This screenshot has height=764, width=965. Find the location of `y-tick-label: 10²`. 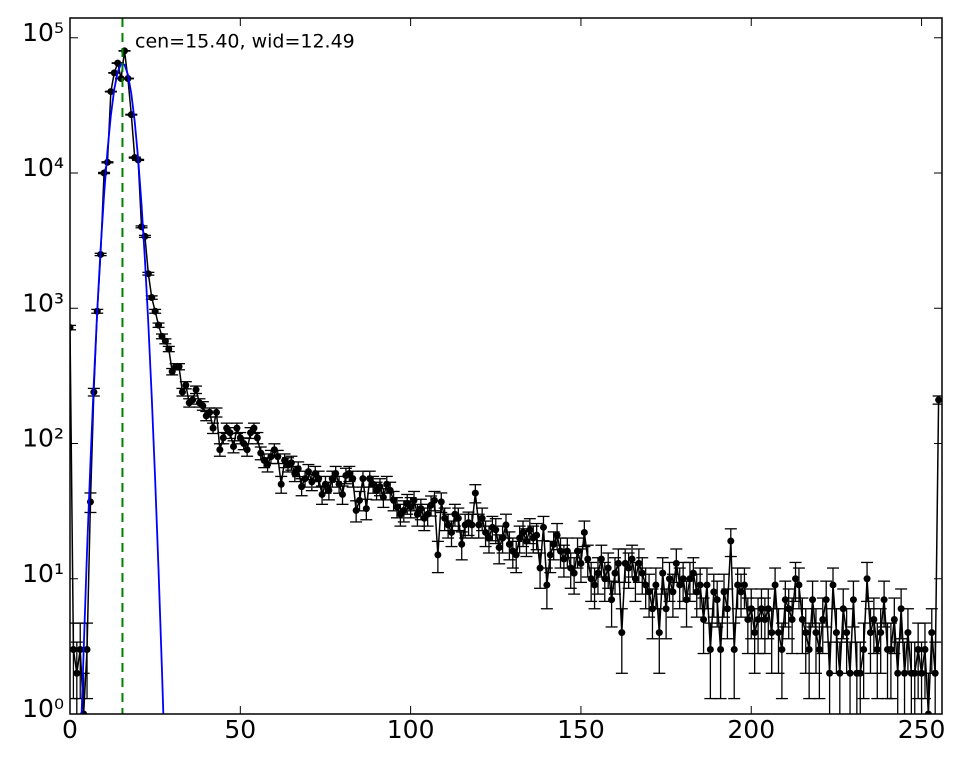

y-tick-label: 10² is located at coordinates (43, 438).